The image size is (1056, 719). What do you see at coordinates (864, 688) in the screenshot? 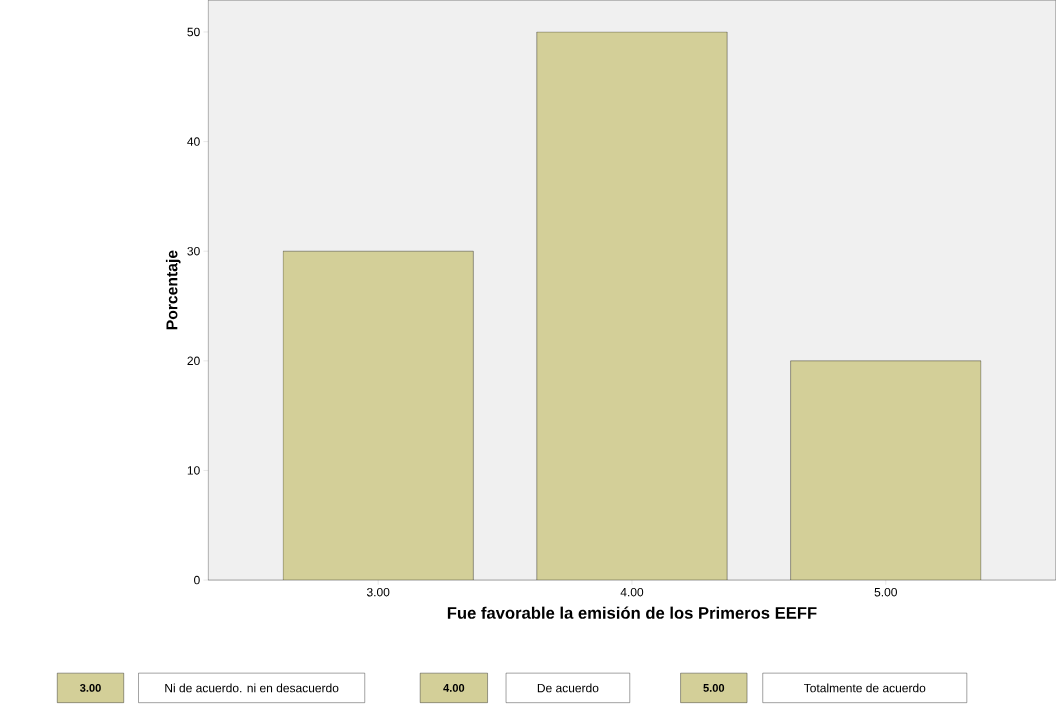
I see `text: Totalmente de acuerdo` at bounding box center [864, 688].